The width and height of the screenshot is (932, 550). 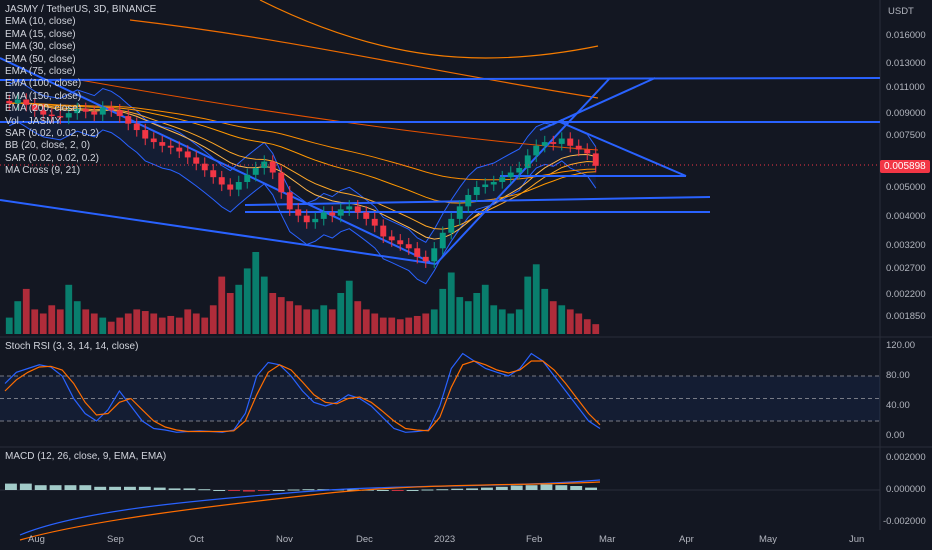 What do you see at coordinates (906, 294) in the screenshot?
I see `price-tick: 0.002200` at bounding box center [906, 294].